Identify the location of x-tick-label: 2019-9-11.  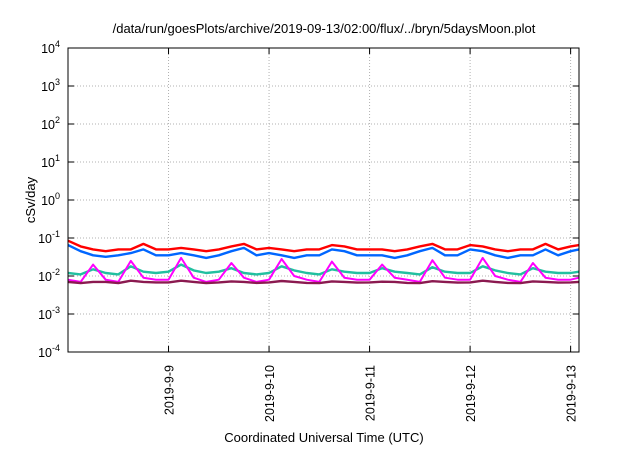
(371, 393).